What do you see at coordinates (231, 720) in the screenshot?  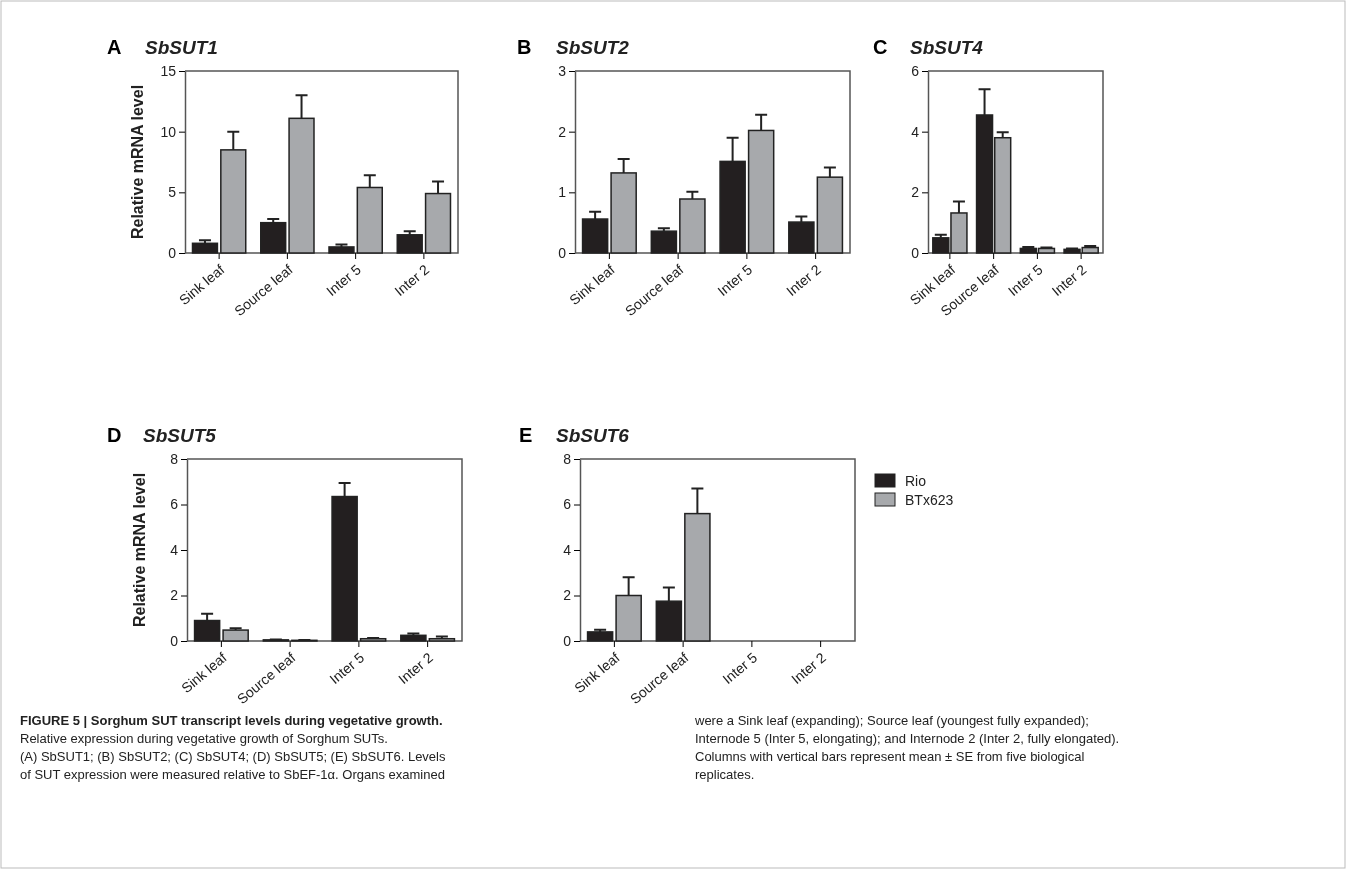 I see `caption: FIGURE 5 | Sorghum SUT transcript levels during vegetative growth.` at bounding box center [231, 720].